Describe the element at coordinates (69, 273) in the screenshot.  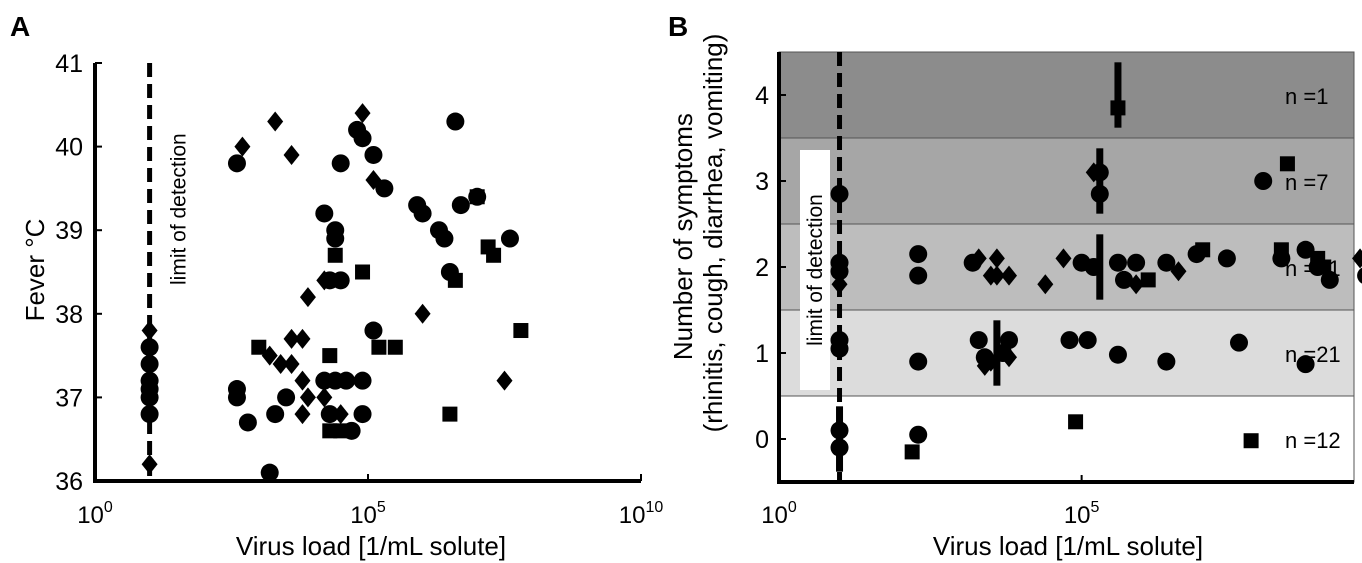
I see `panel-a-y-tick-labels: 36 37 38 39 40 41` at that location.